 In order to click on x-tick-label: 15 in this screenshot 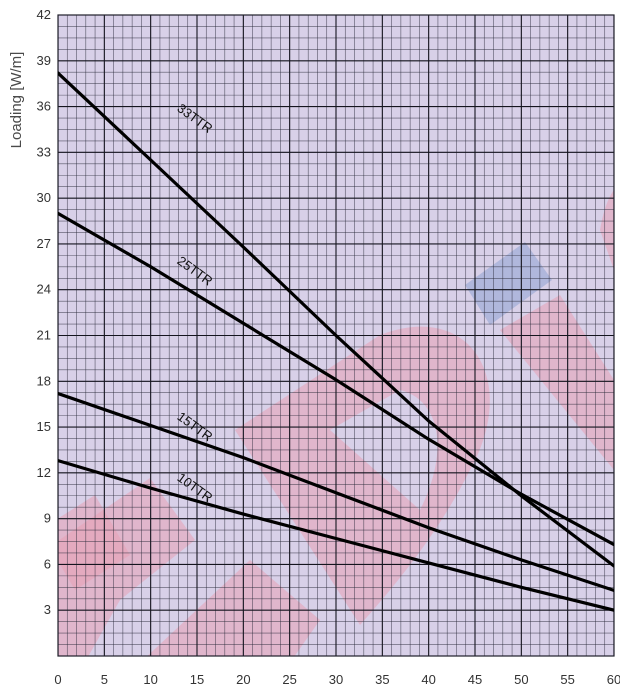, I will do `click(197, 679)`.